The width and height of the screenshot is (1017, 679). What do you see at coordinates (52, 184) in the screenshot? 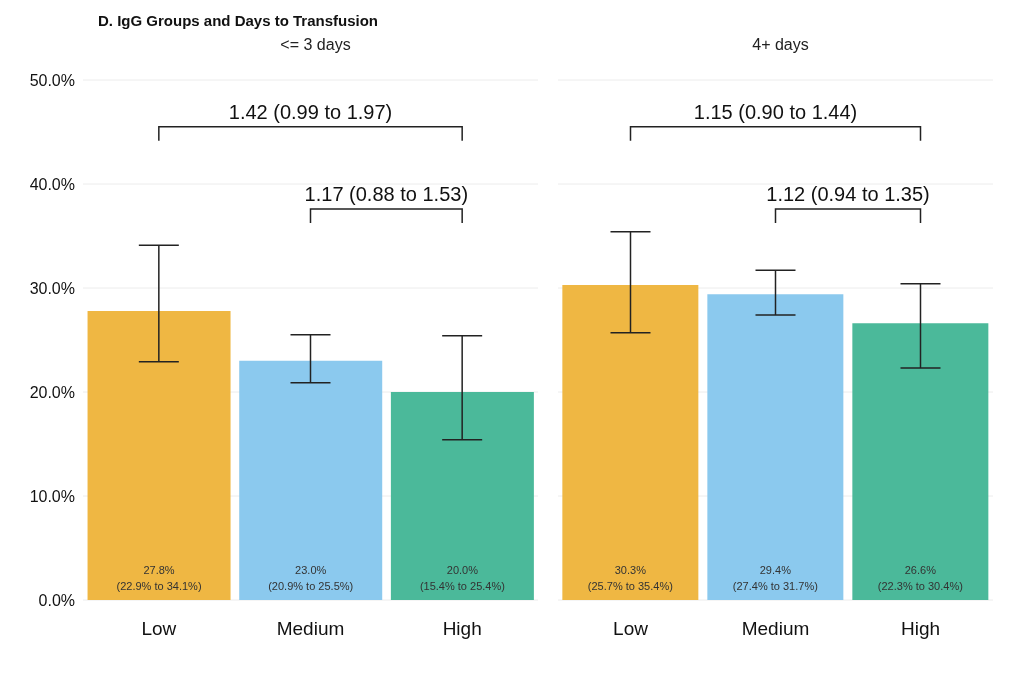
I see `y-tick-label: 40.0%` at bounding box center [52, 184].